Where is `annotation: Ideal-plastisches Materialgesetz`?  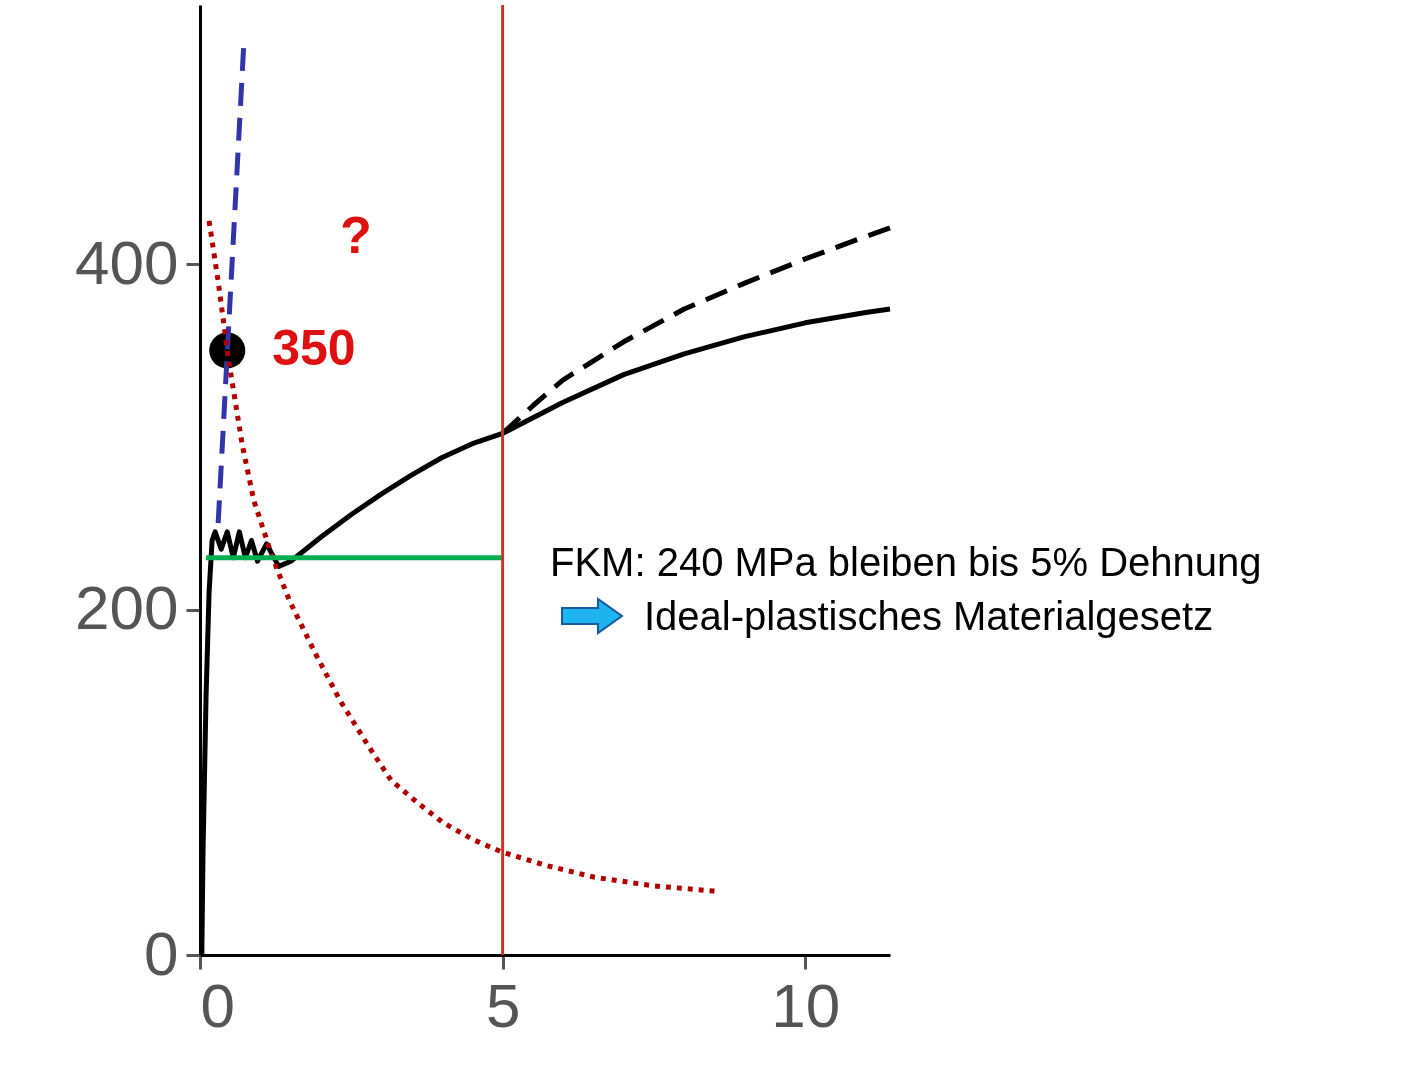
annotation: Ideal-plastisches Materialgesetz is located at coordinates (929, 616).